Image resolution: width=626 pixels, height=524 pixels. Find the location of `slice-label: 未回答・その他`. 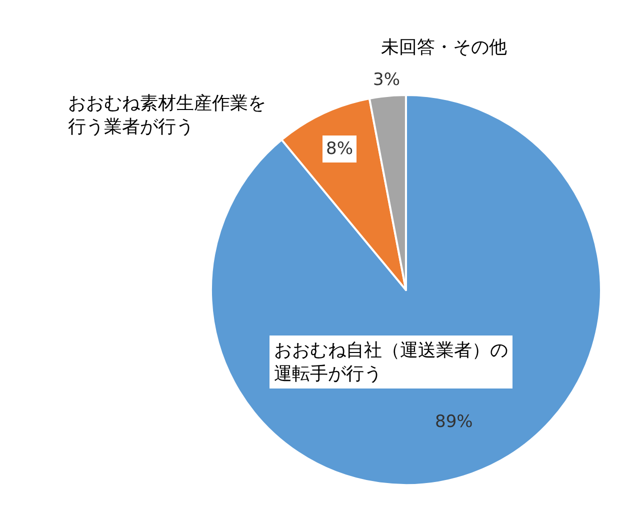

slice-label: 未回答・その他 is located at coordinates (444, 47).